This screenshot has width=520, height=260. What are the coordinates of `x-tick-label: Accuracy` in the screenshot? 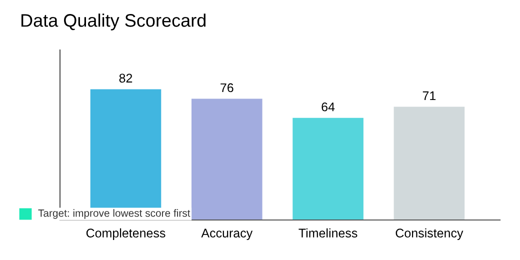 It's located at (227, 234).